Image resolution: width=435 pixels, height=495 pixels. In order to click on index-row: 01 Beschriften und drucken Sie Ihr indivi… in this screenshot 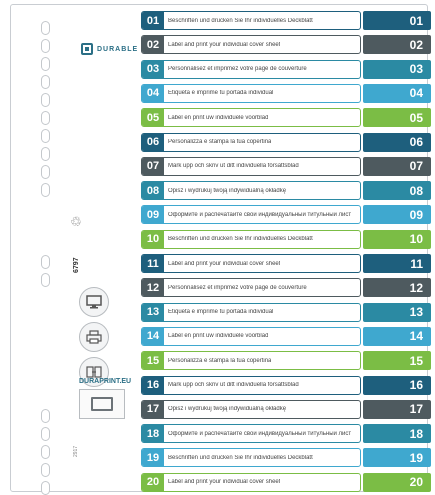, I will do `click(287, 20)`.